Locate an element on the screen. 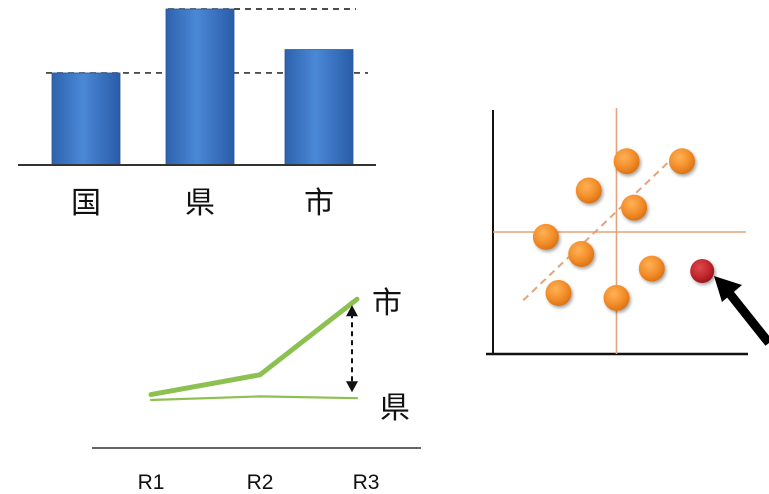  bar-series is located at coordinates (202, 87).